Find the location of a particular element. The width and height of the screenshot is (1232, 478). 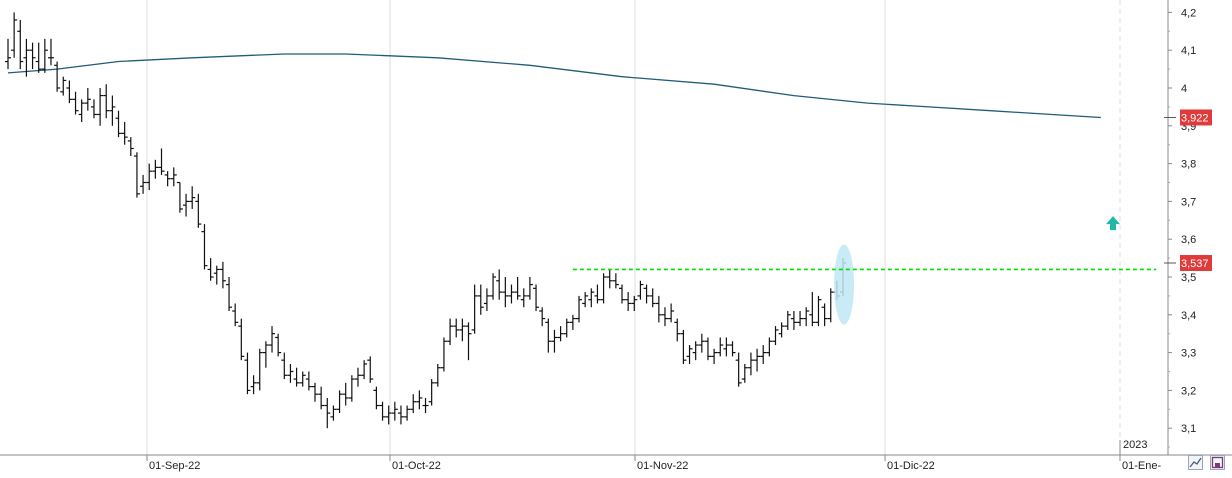

chart-type-button is located at coordinates (1195, 462).